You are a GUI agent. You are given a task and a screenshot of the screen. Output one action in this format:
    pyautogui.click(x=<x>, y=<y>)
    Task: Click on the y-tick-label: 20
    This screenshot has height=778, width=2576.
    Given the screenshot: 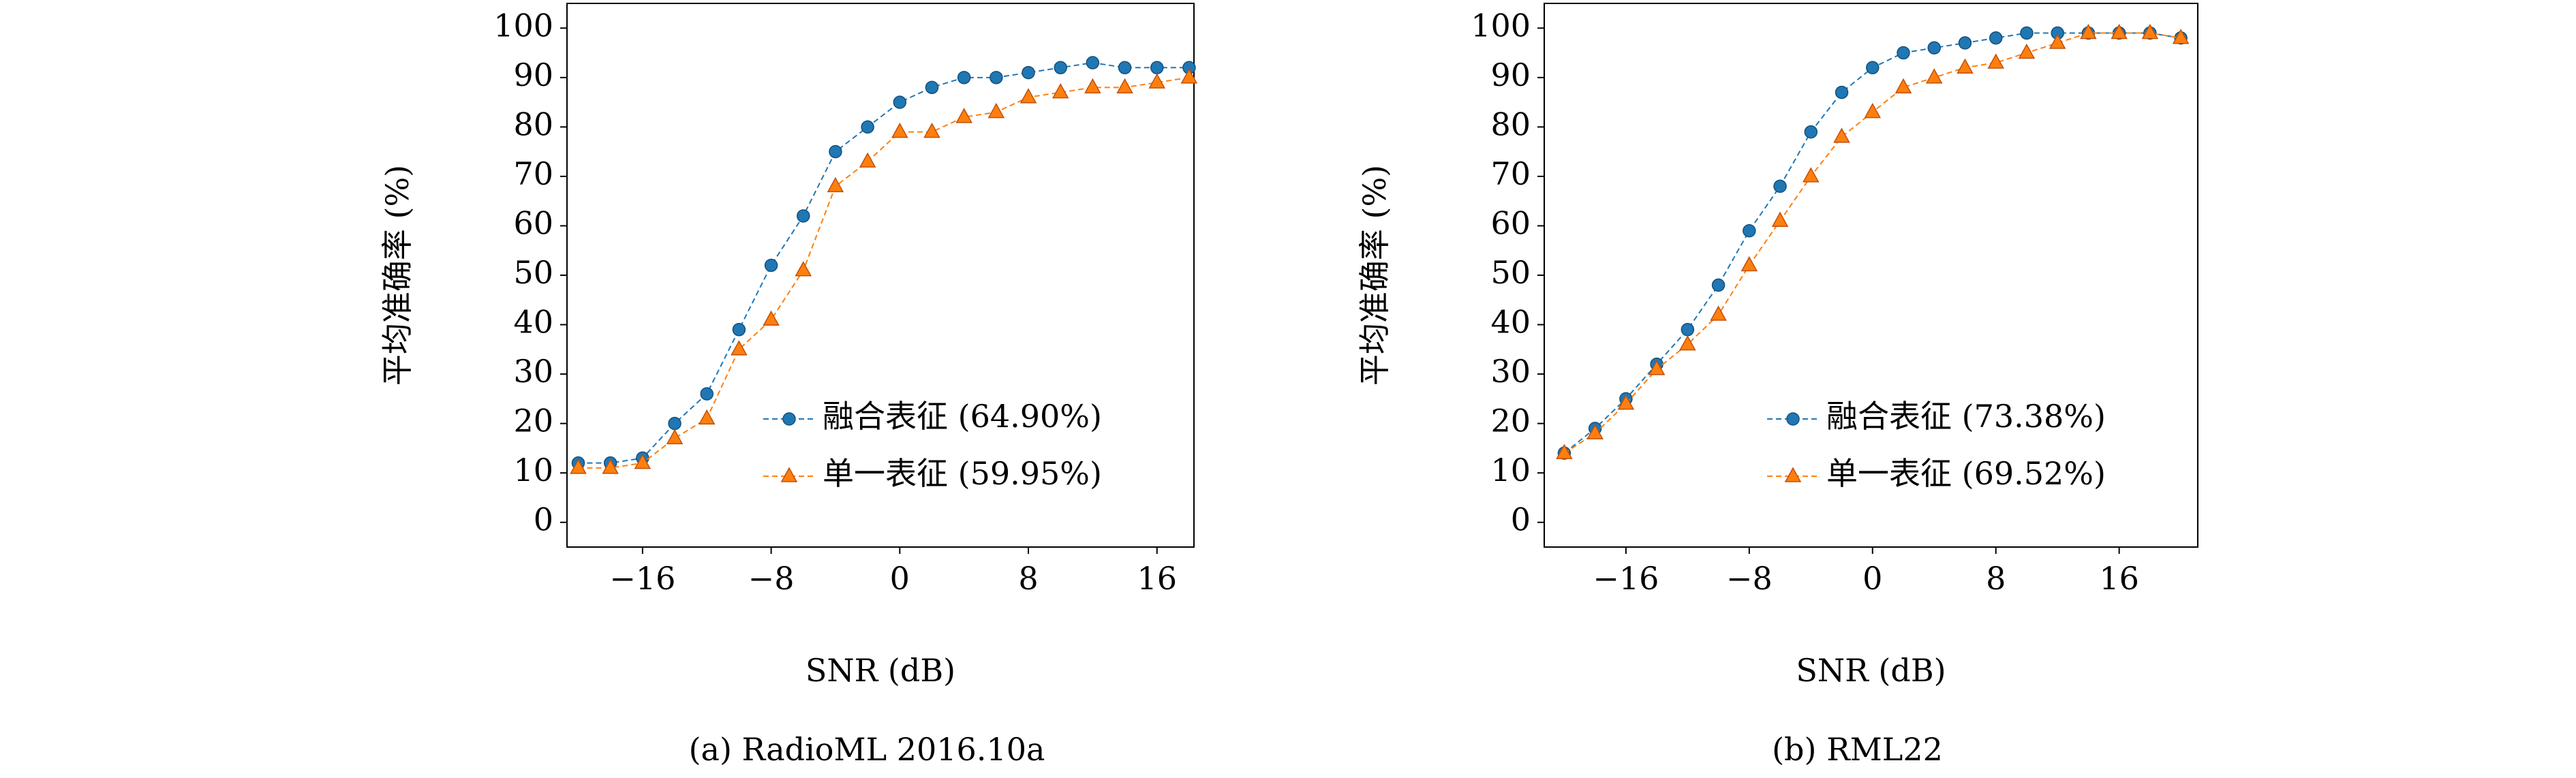 What is the action you would take?
    pyautogui.click(x=1510, y=421)
    